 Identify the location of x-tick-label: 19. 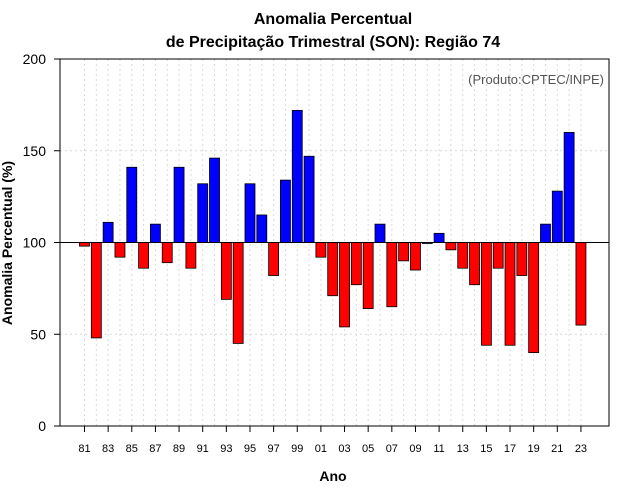
(534, 449).